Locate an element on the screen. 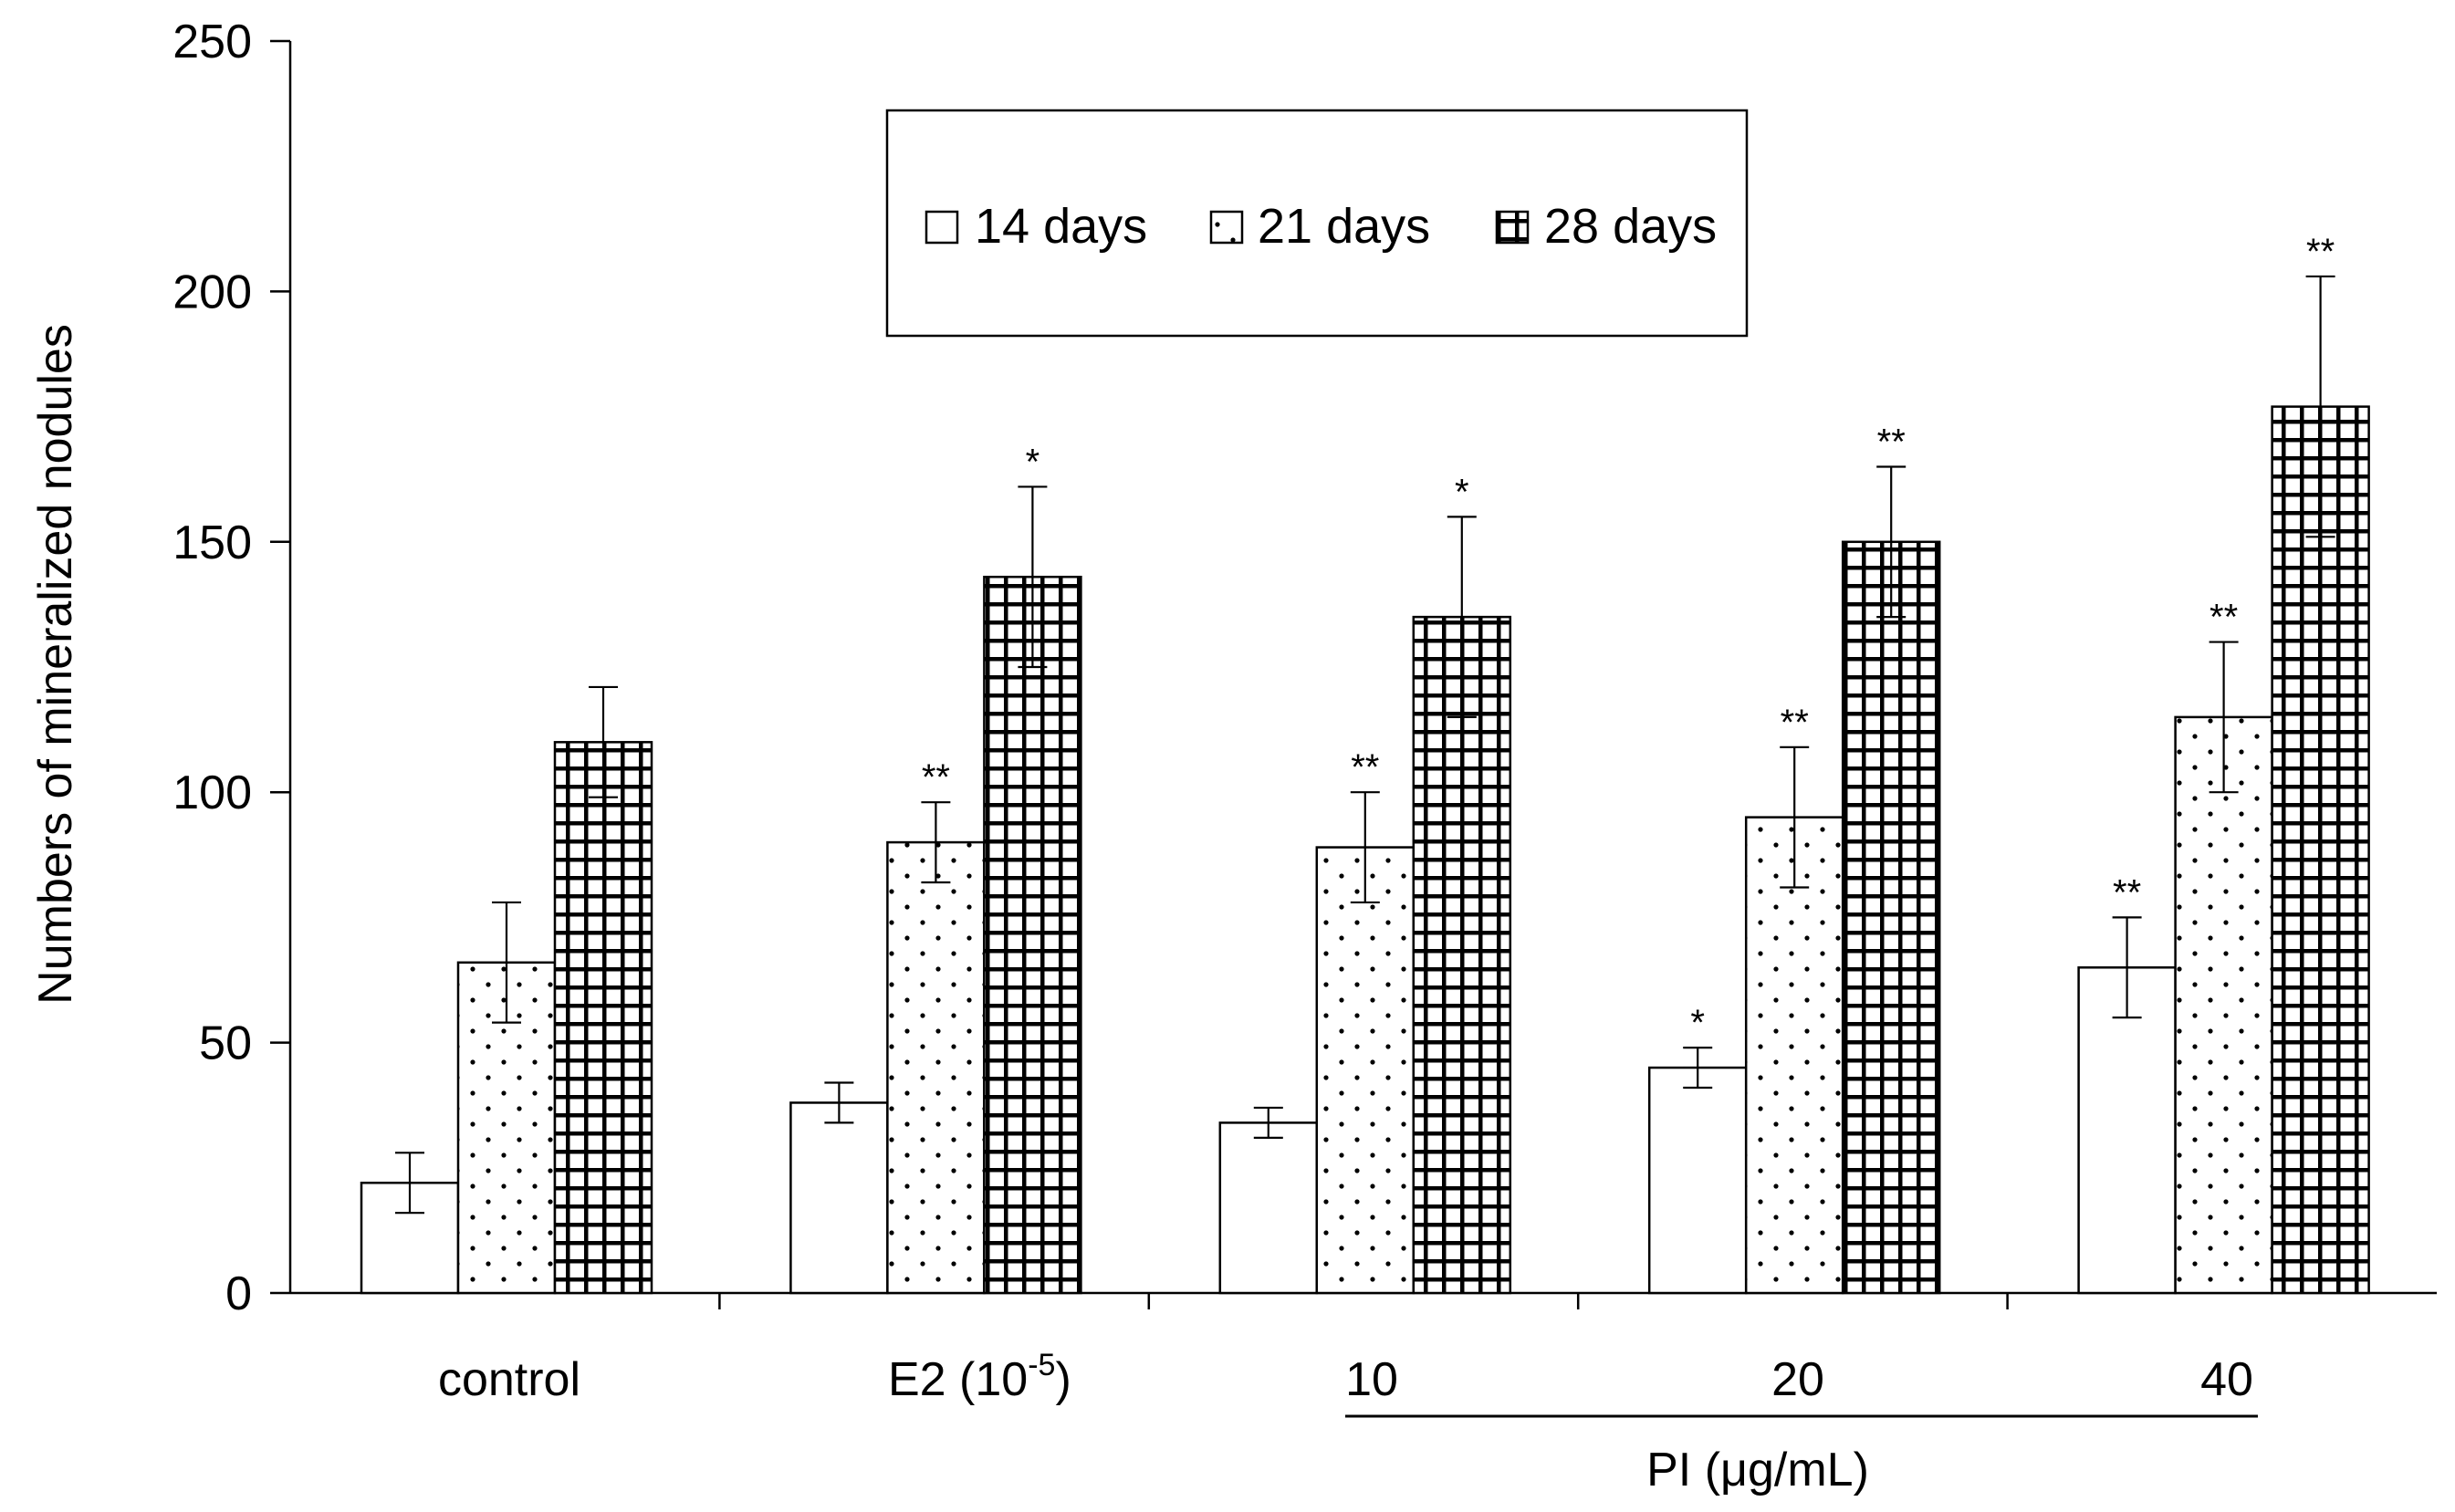 Image resolution: width=2455 pixels, height=1512 pixels. y-axis-label: Numbers of mineralized nodules is located at coordinates (55, 664).